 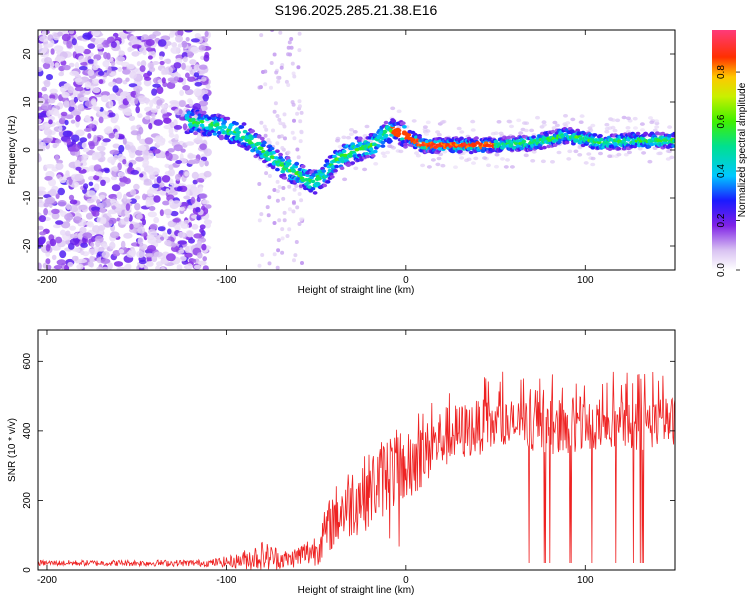 What do you see at coordinates (728, 171) in the screenshot?
I see `colorbar-ticks: 0.0 0.2 0.4 0.6 0.8` at bounding box center [728, 171].